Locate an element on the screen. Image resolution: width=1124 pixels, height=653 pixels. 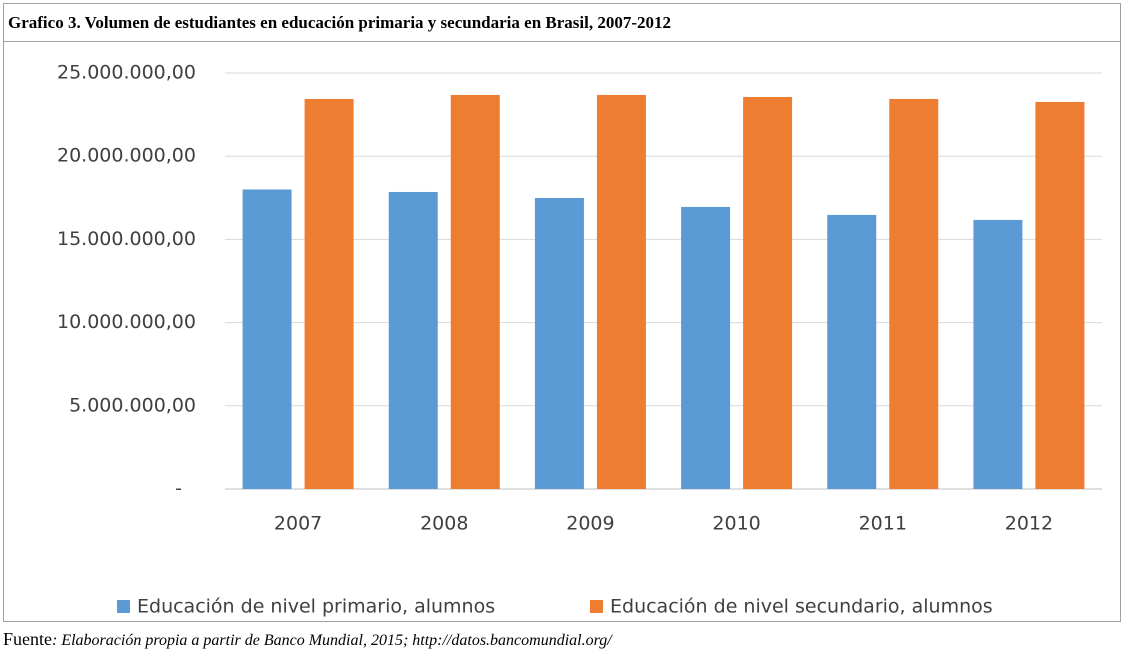
x-tick-label: 2007 is located at coordinates (298, 524).